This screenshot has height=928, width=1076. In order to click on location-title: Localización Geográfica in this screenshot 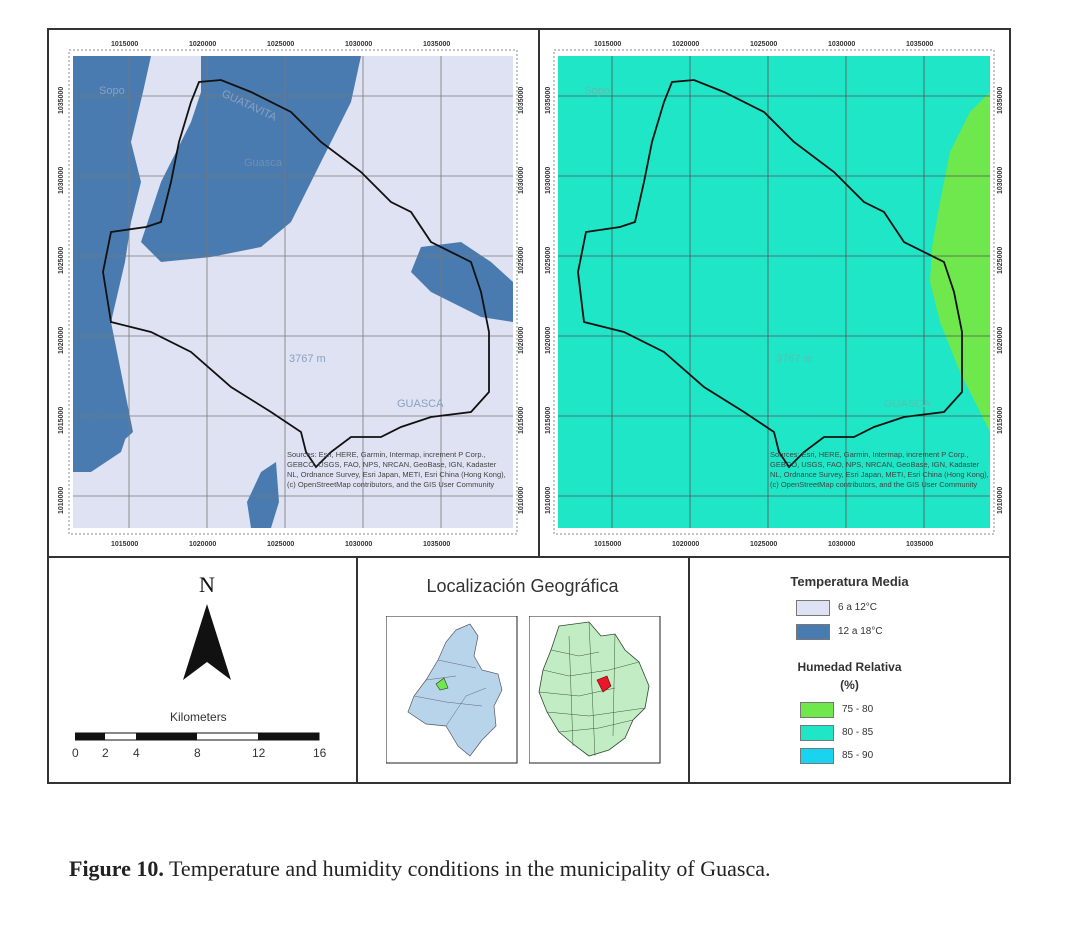, I will do `click(522, 586)`.